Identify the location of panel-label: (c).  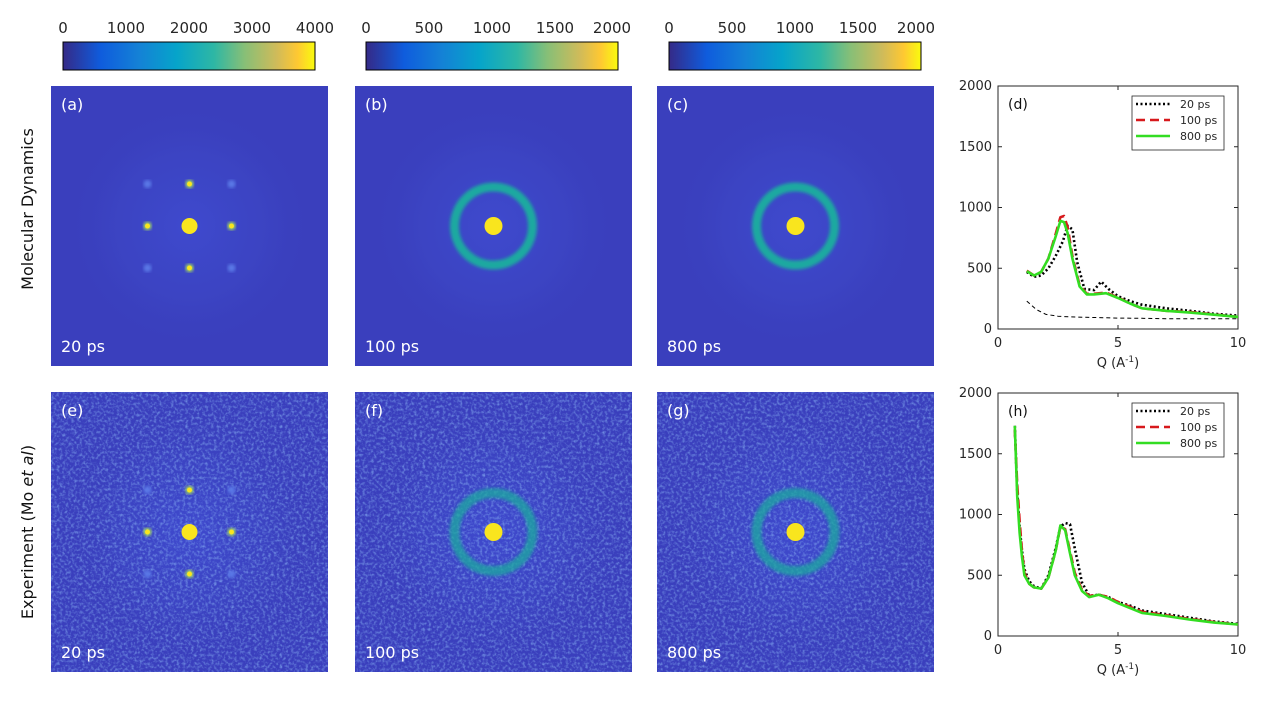
(677, 104).